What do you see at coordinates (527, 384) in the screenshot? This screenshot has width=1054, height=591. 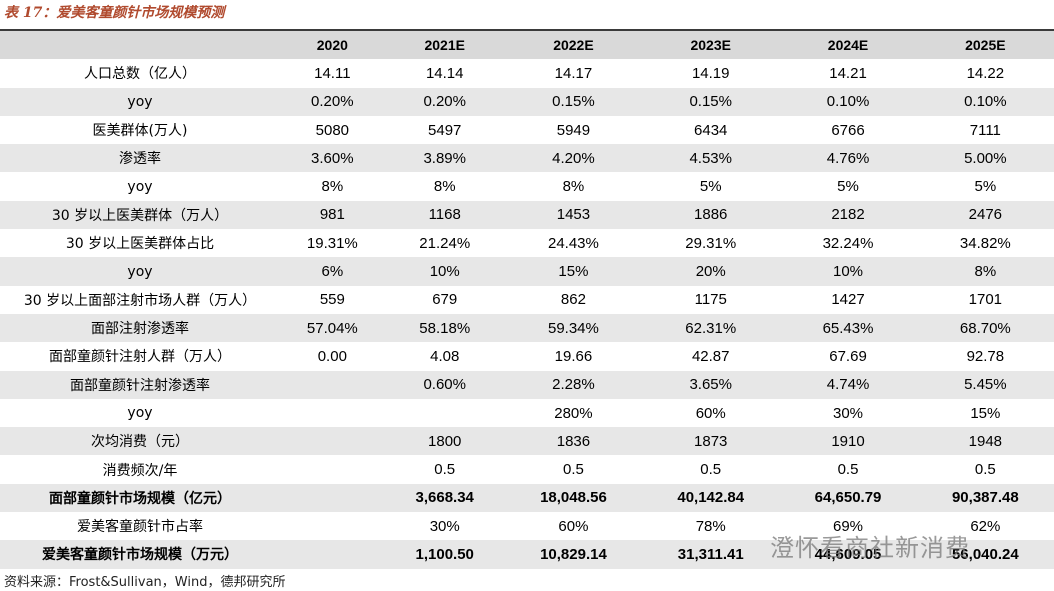 I see `table-row: 面部童颜针注射渗透率 0.60% 2.28% 3.65% 4.74% 5.45%` at bounding box center [527, 384].